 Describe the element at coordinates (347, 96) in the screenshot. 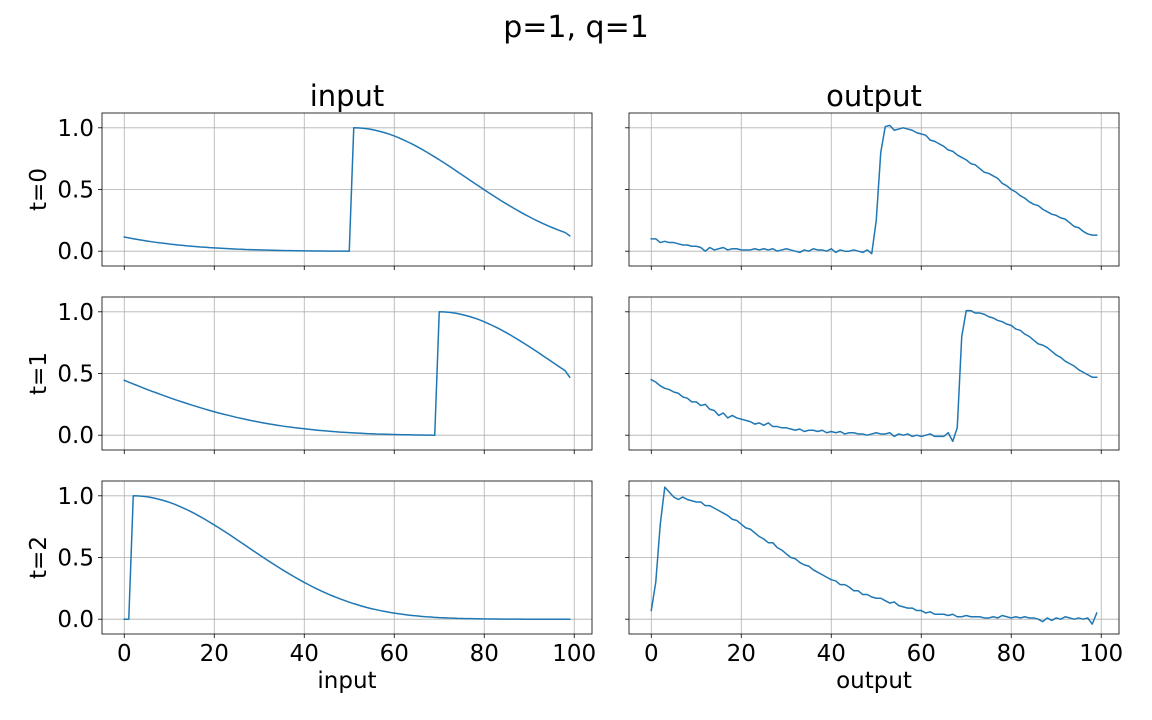

I see `column-title: input` at that location.